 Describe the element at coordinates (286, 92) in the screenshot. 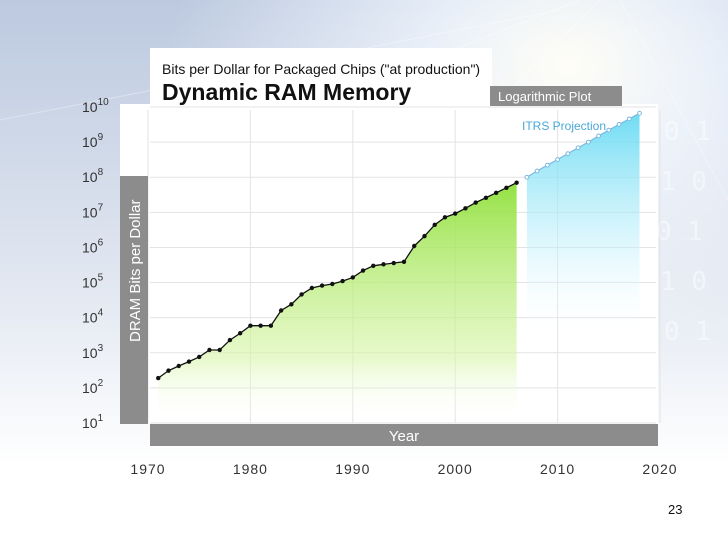

I see `chart-title: Dynamic RAM Memory` at that location.